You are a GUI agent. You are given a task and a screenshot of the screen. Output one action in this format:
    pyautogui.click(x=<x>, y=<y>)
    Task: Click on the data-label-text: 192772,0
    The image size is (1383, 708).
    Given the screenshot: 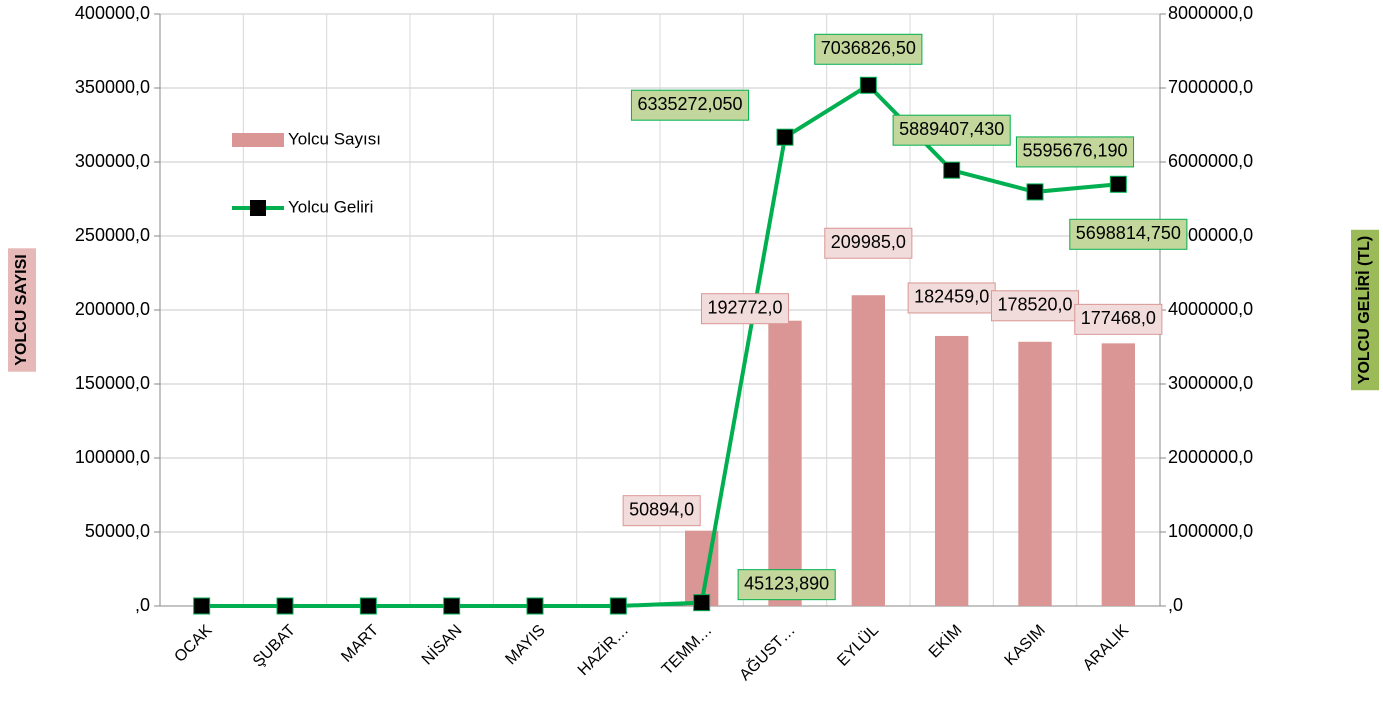 What is the action you would take?
    pyautogui.click(x=744, y=307)
    